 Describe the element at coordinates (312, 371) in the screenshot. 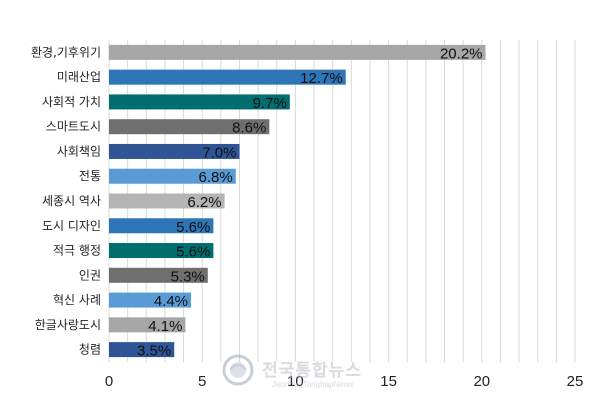

I see `watermark-text: 전국통합뉴스` at that location.